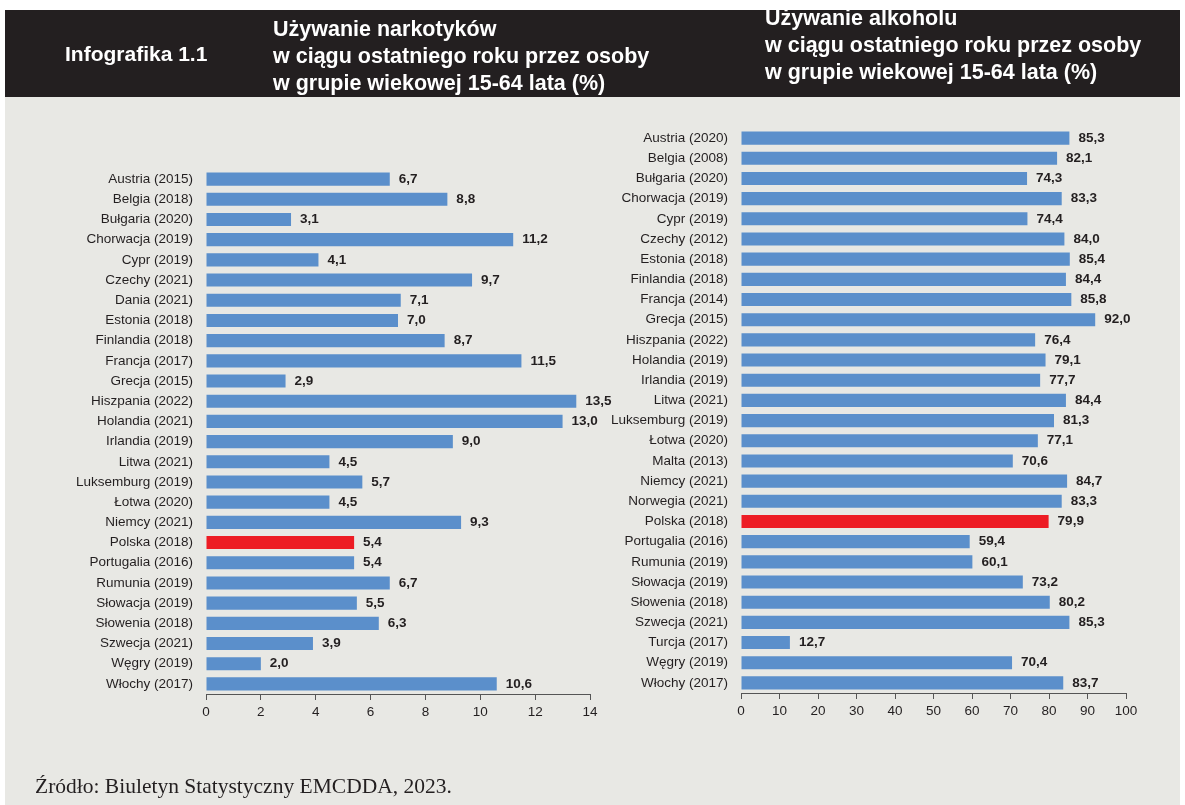  Describe the element at coordinates (136, 54) in the screenshot. I see `text: Infografika 1.1` at that location.